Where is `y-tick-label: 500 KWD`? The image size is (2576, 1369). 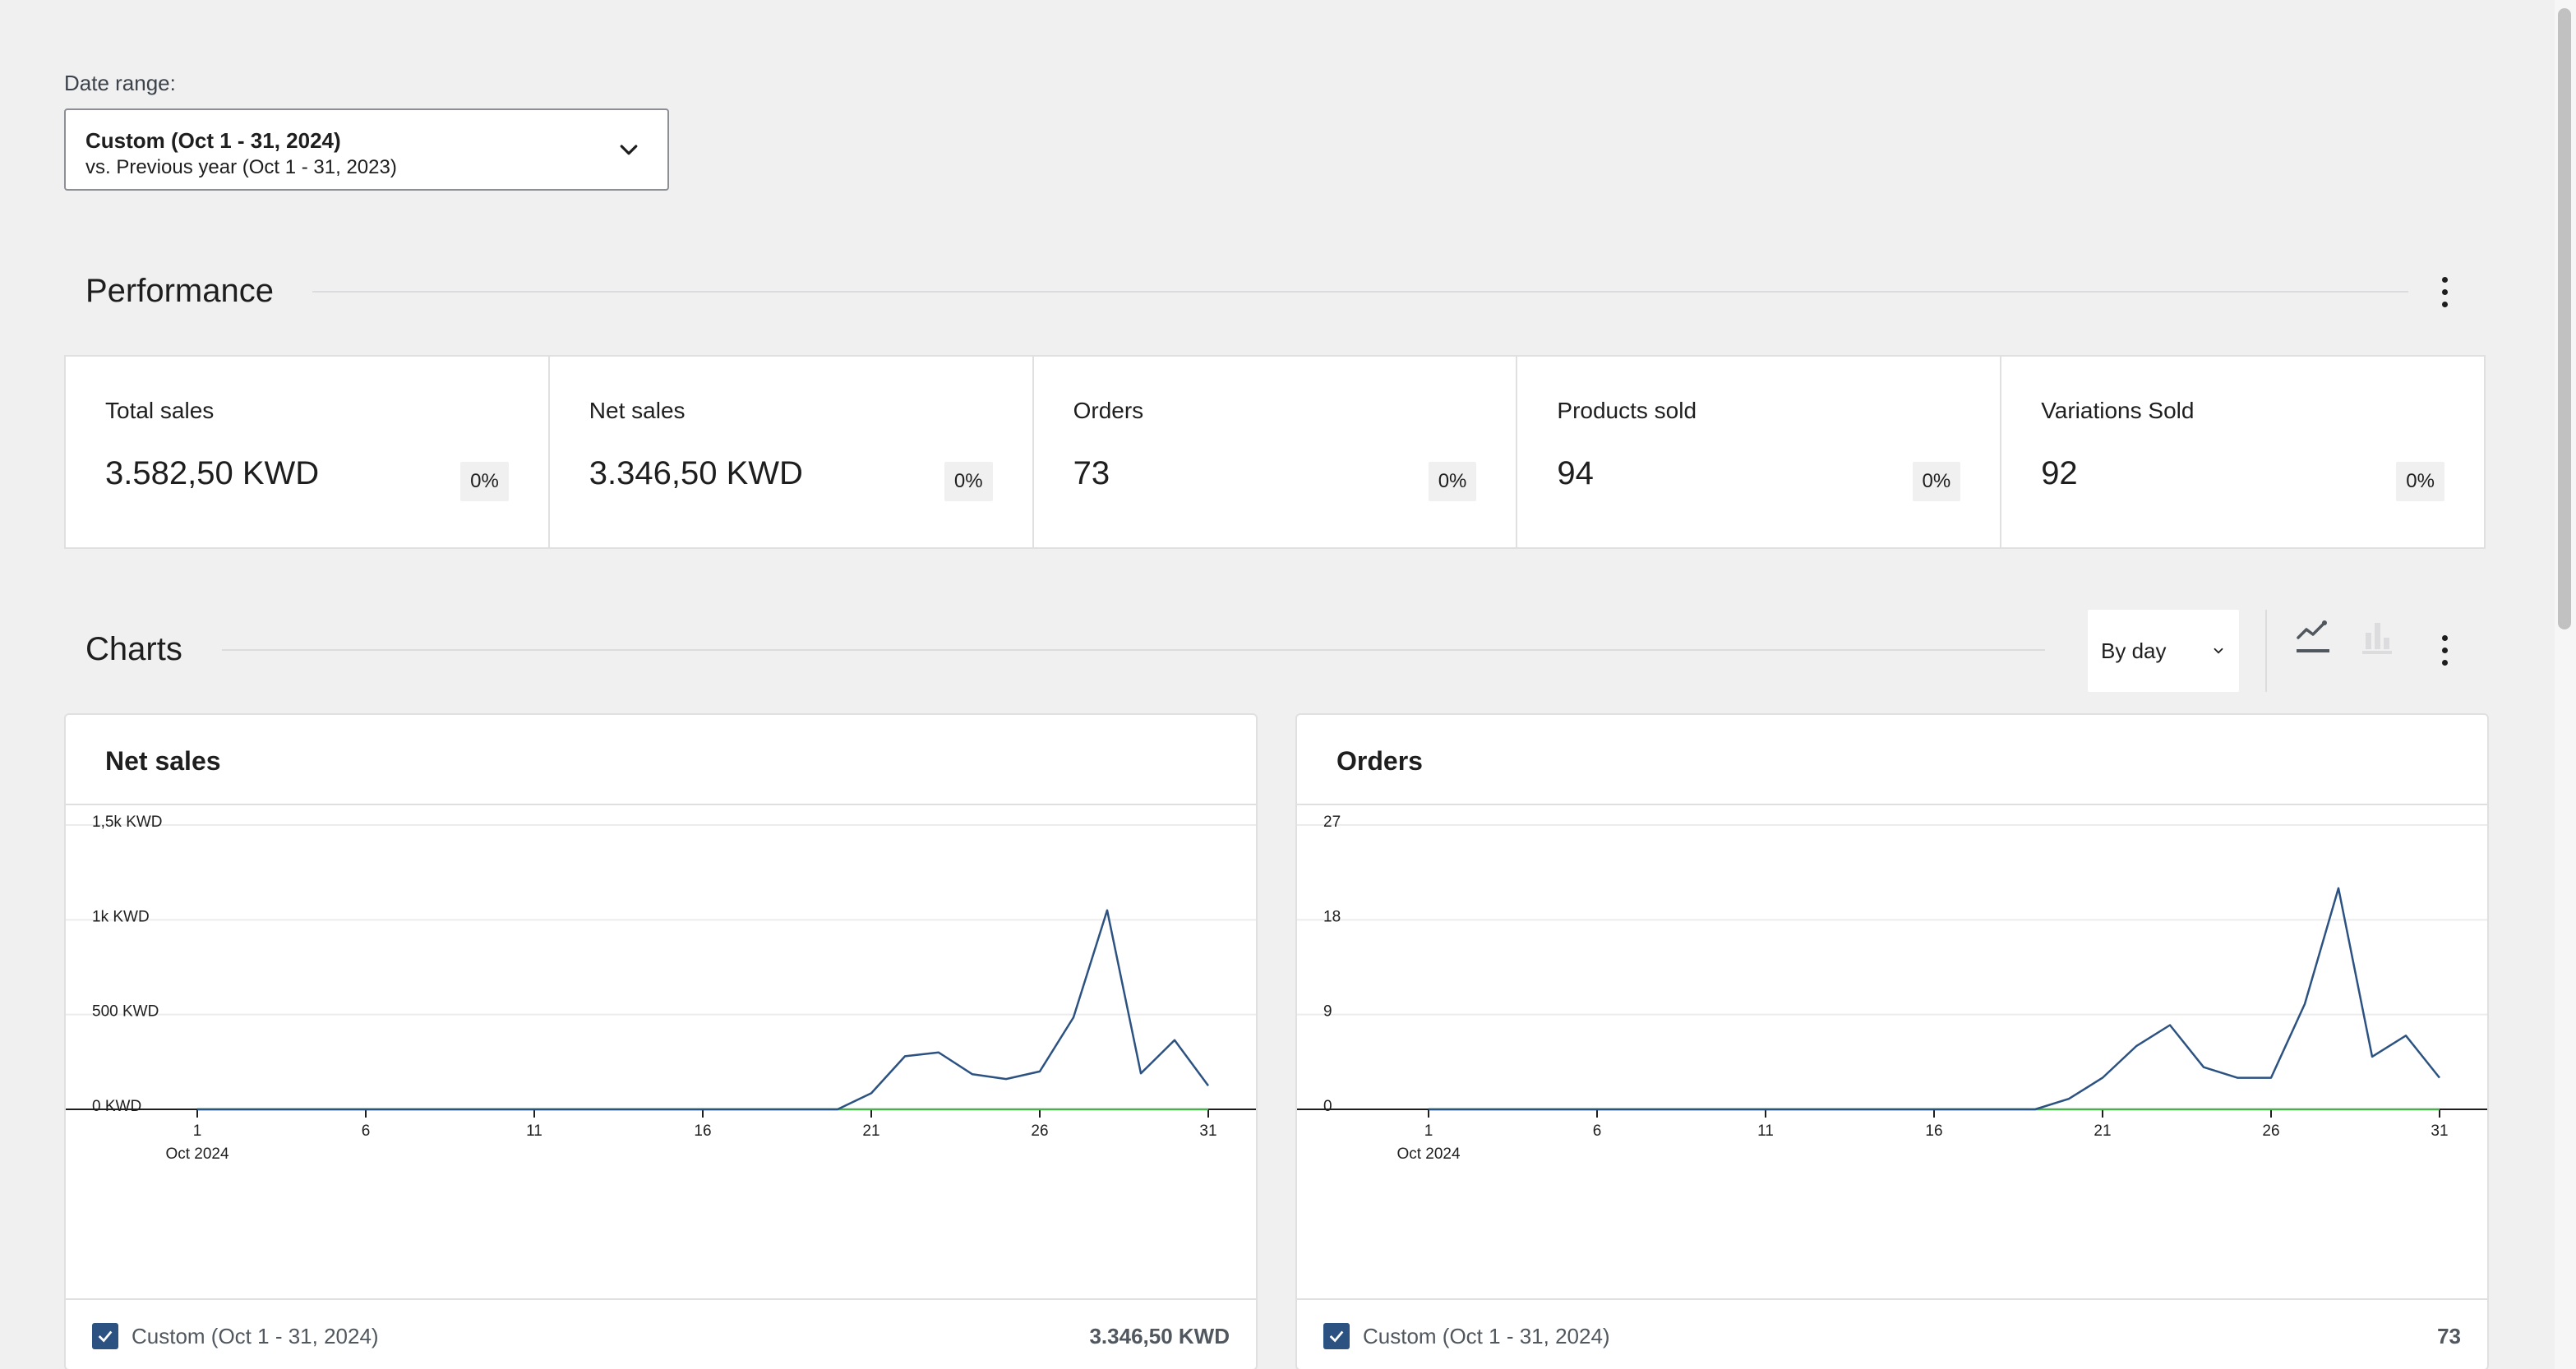
y-tick-label: 500 KWD is located at coordinates (126, 1012).